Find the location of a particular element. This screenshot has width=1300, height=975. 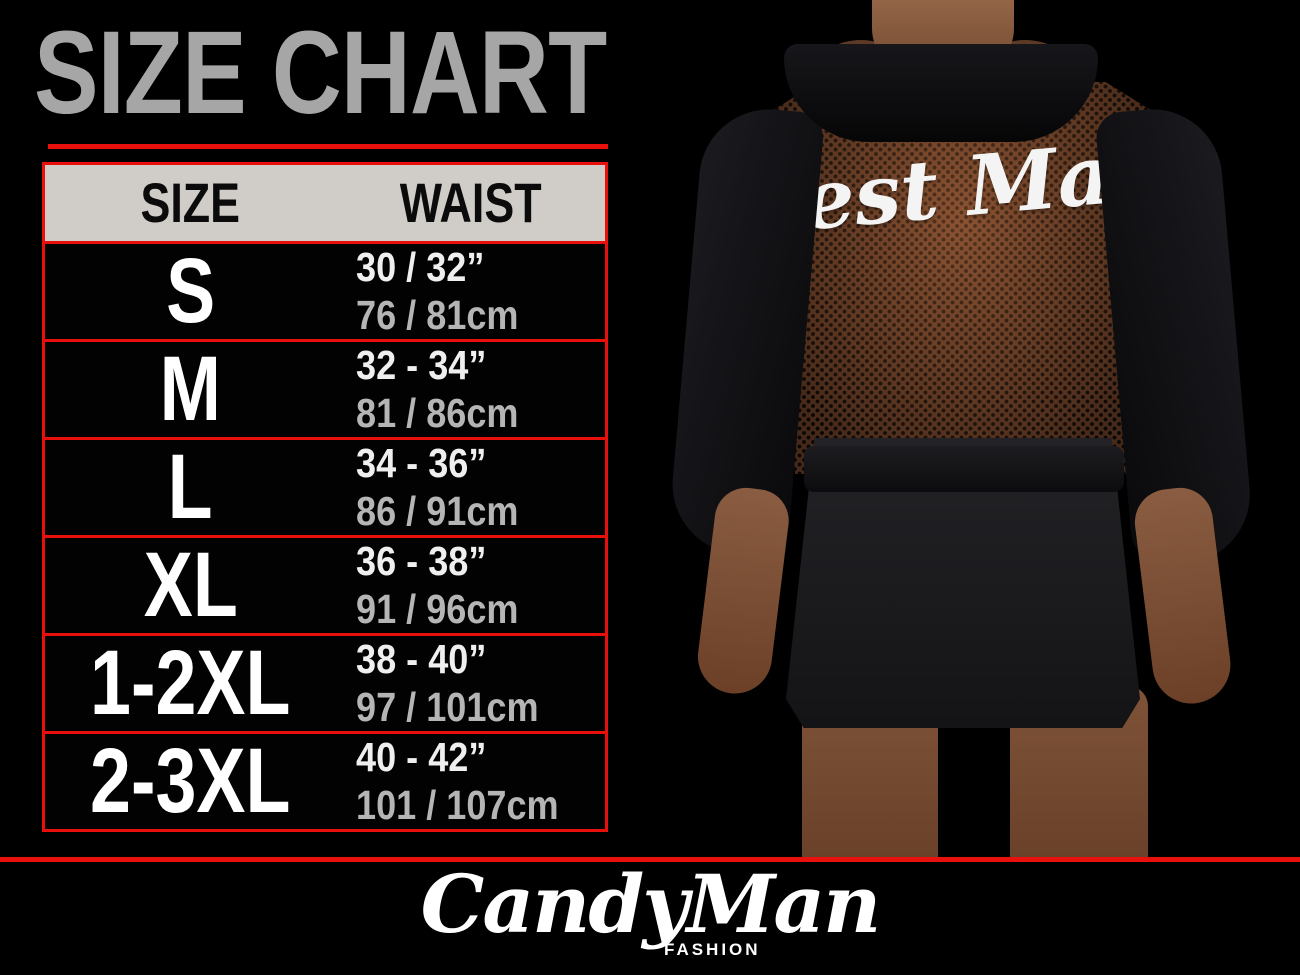

size-table-header: SIZE WAIST is located at coordinates (325, 203).